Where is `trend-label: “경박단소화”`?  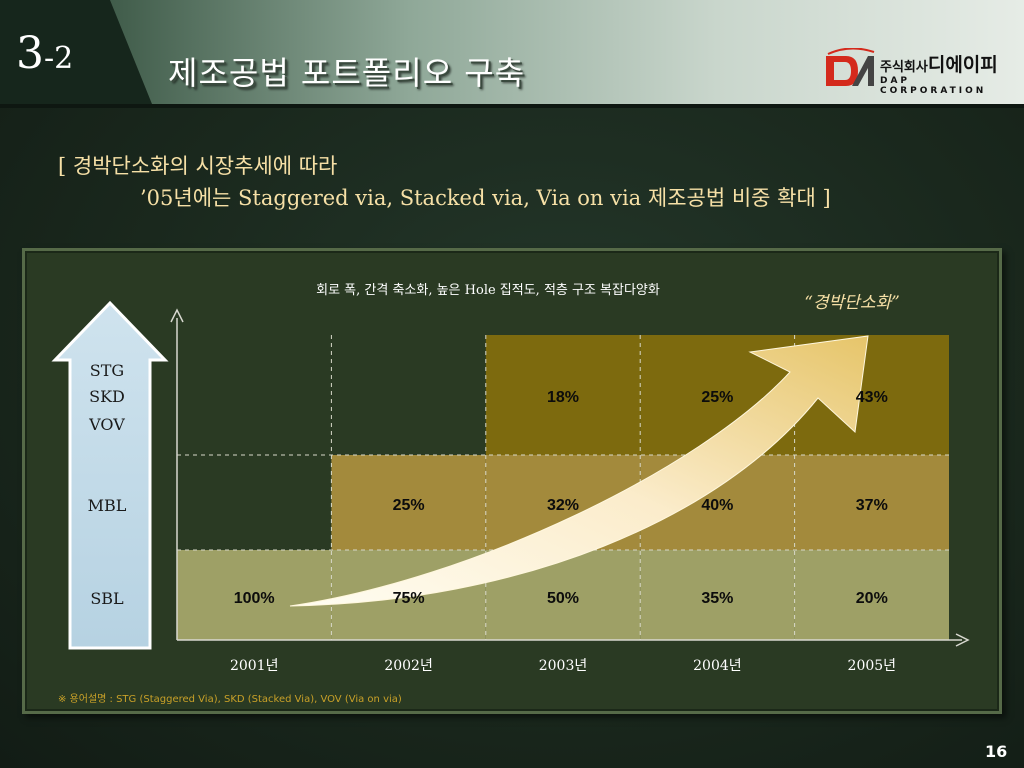
trend-label: “경박단소화” is located at coordinates (852, 303).